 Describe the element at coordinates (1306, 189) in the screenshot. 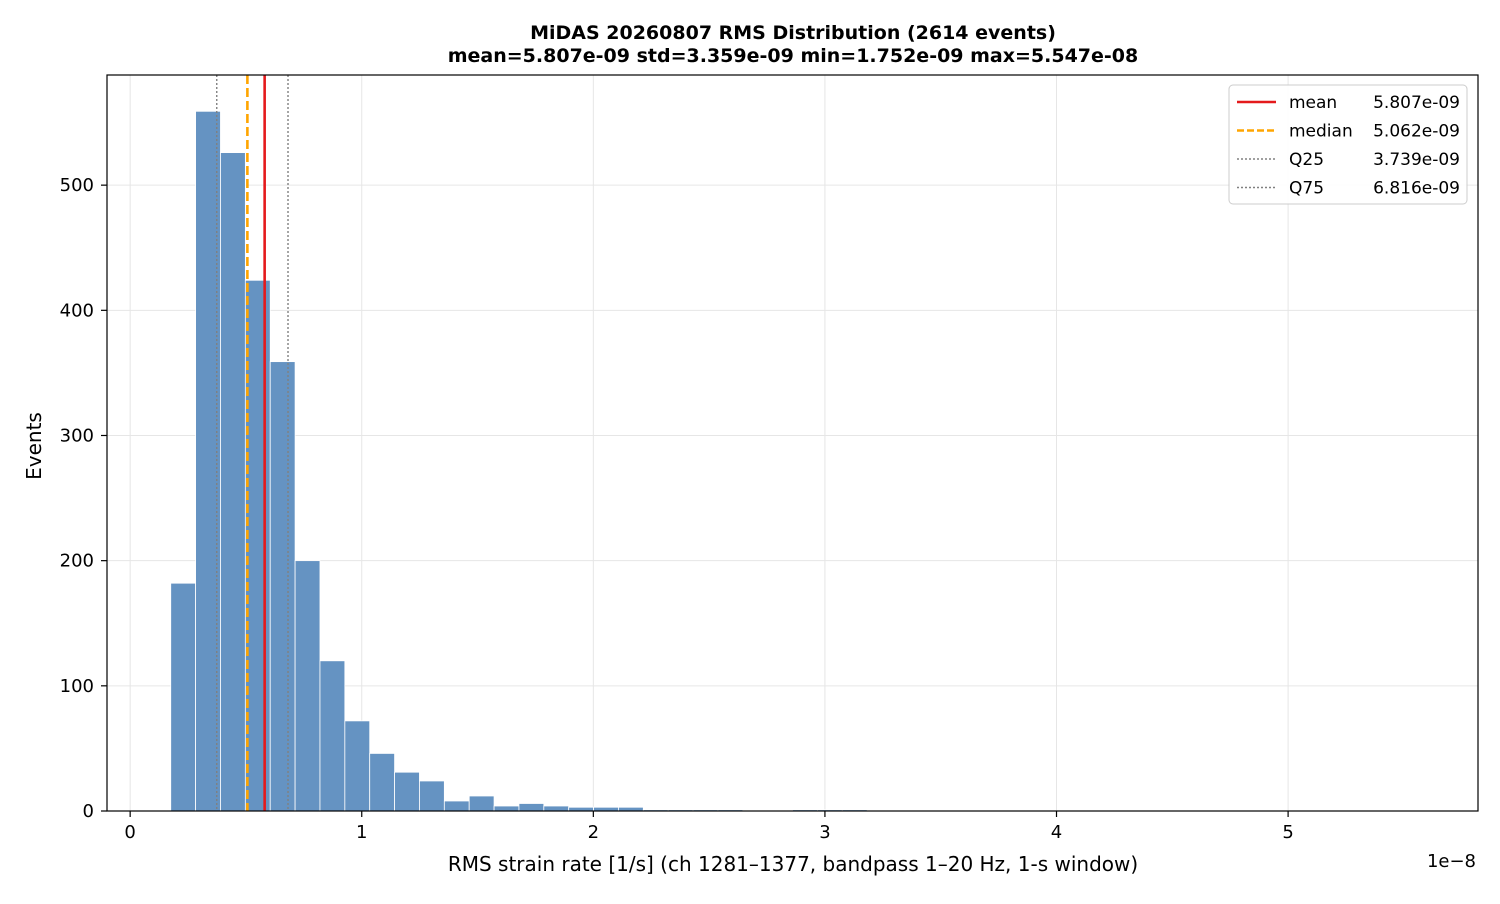

I see `legend-label-q75: Q75` at that location.